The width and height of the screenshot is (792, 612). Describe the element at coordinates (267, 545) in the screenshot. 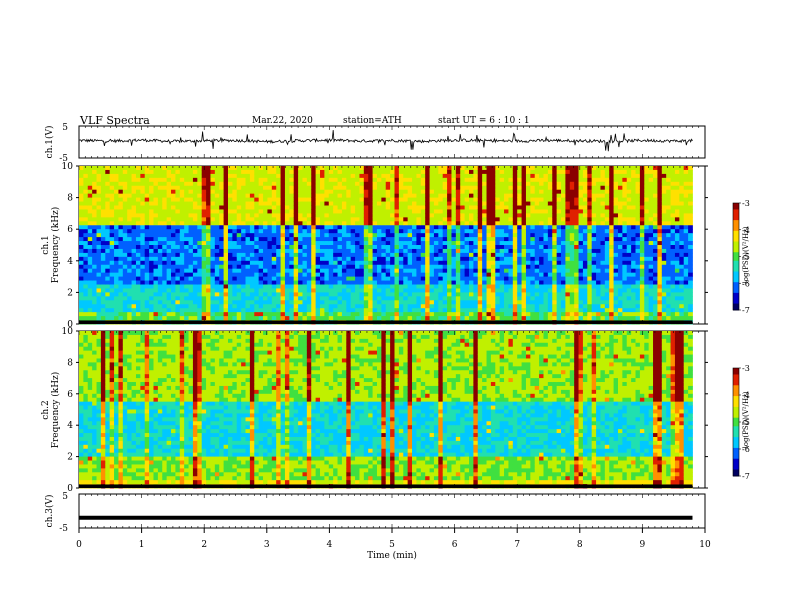

I see `xtick-label: 3` at that location.